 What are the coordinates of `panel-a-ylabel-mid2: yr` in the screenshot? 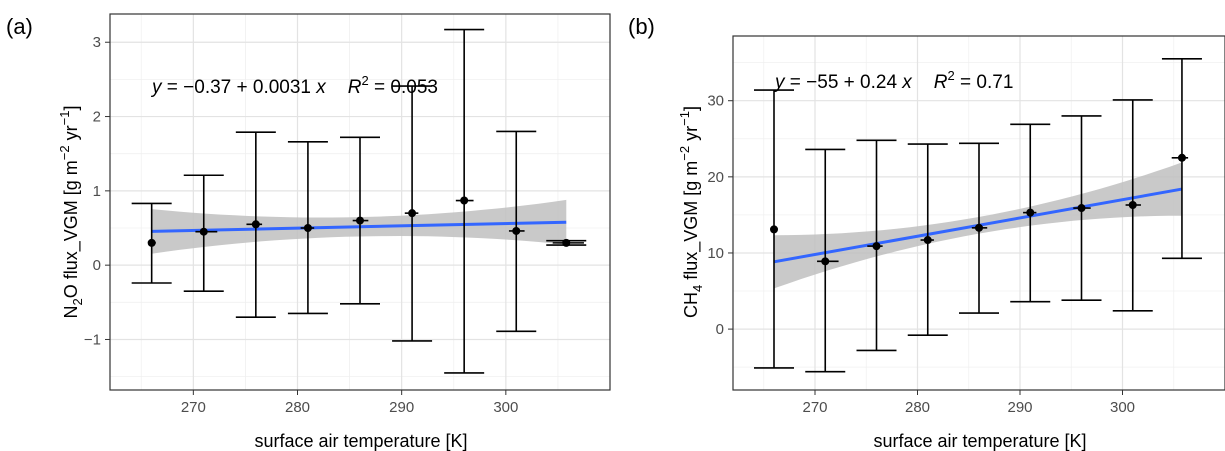 It's located at (71, 135).